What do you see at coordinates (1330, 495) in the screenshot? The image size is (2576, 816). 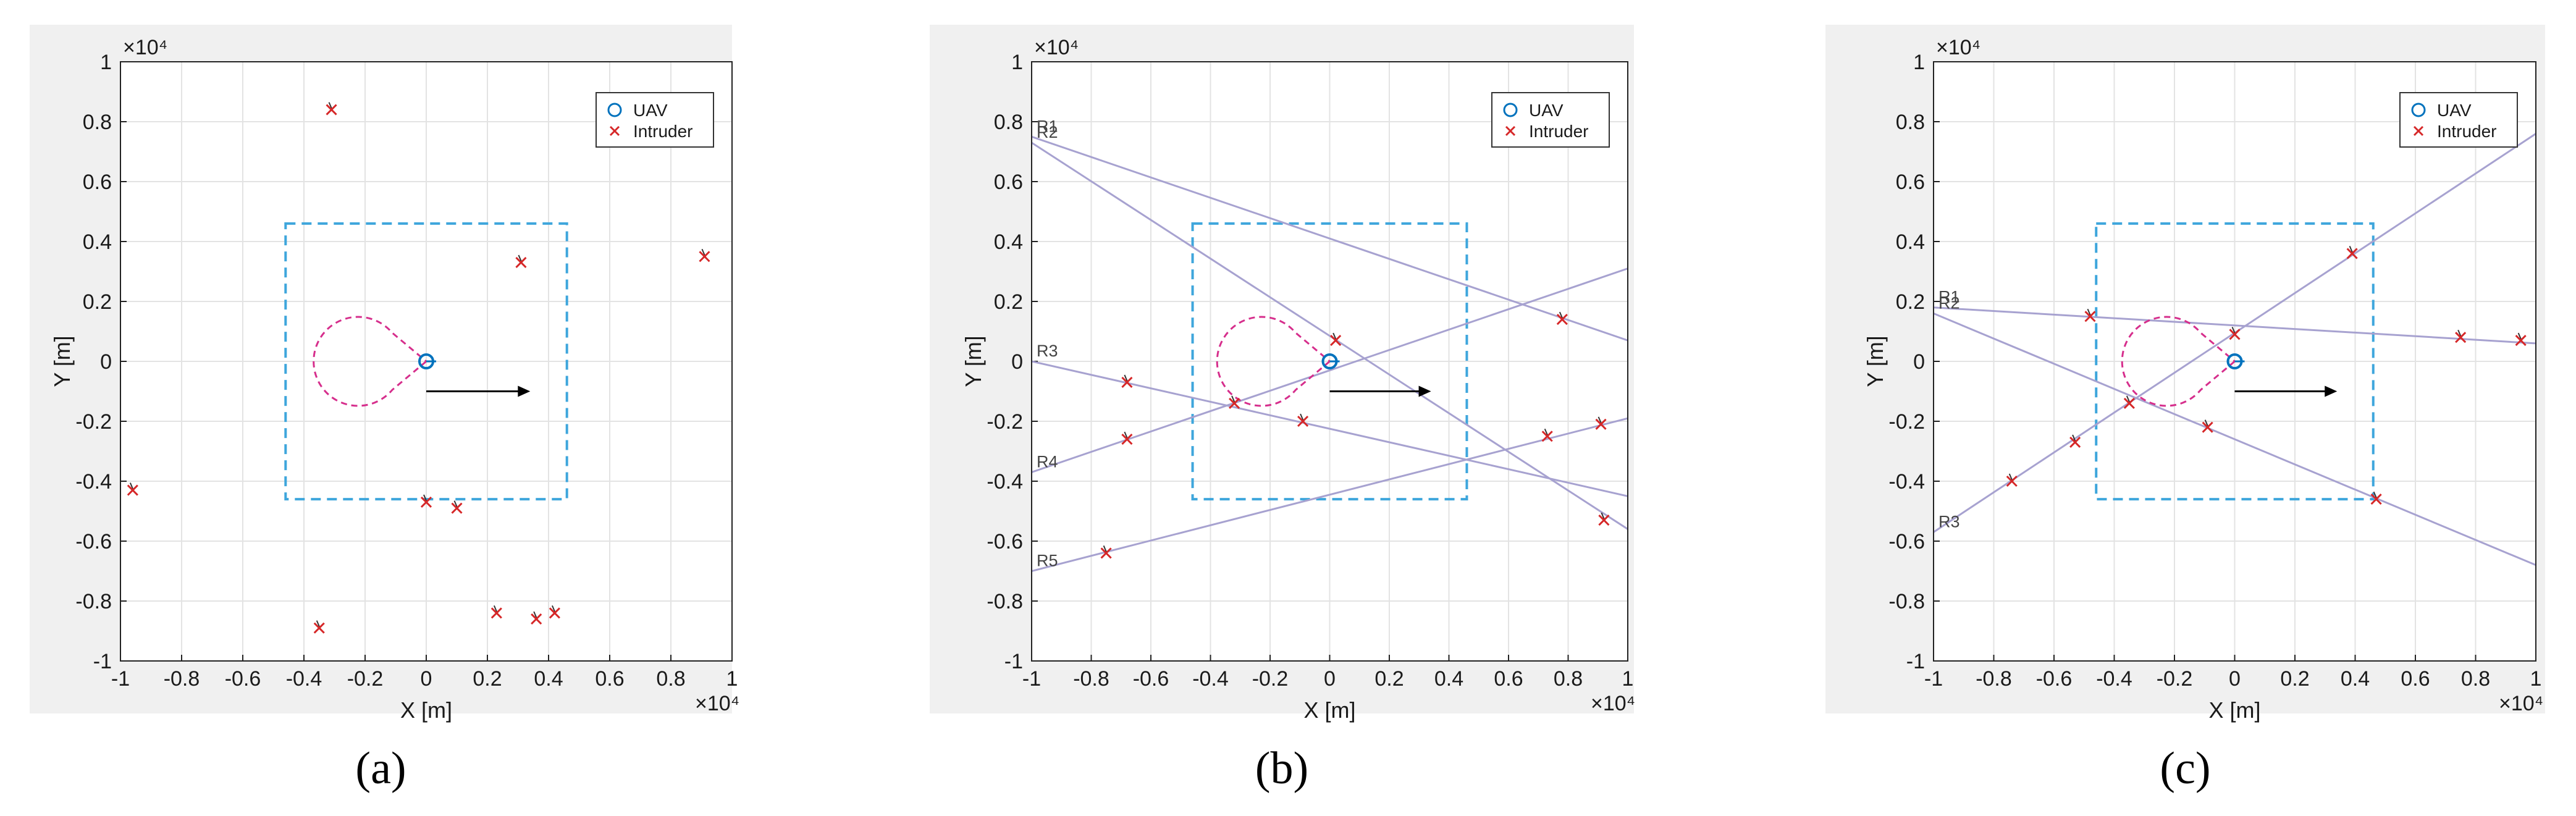 I see `ray-line-r5` at bounding box center [1330, 495].